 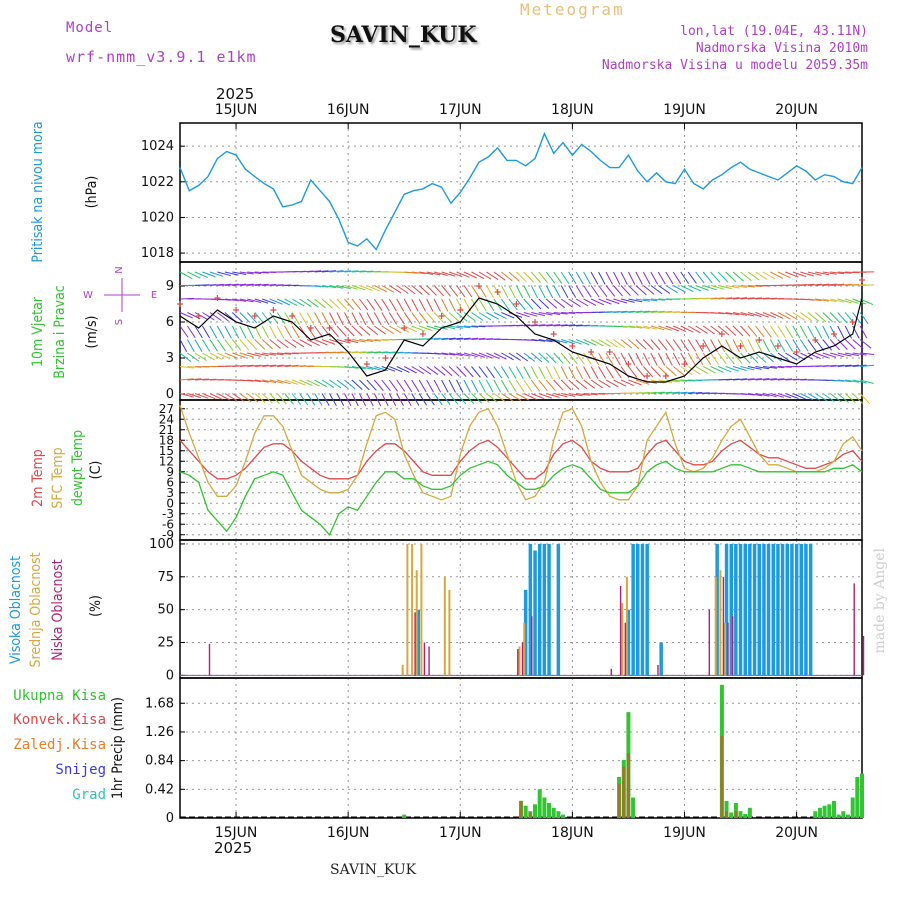 What do you see at coordinates (59, 696) in the screenshot?
I see `precip-legend-item: Ukupna Kisa` at bounding box center [59, 696].